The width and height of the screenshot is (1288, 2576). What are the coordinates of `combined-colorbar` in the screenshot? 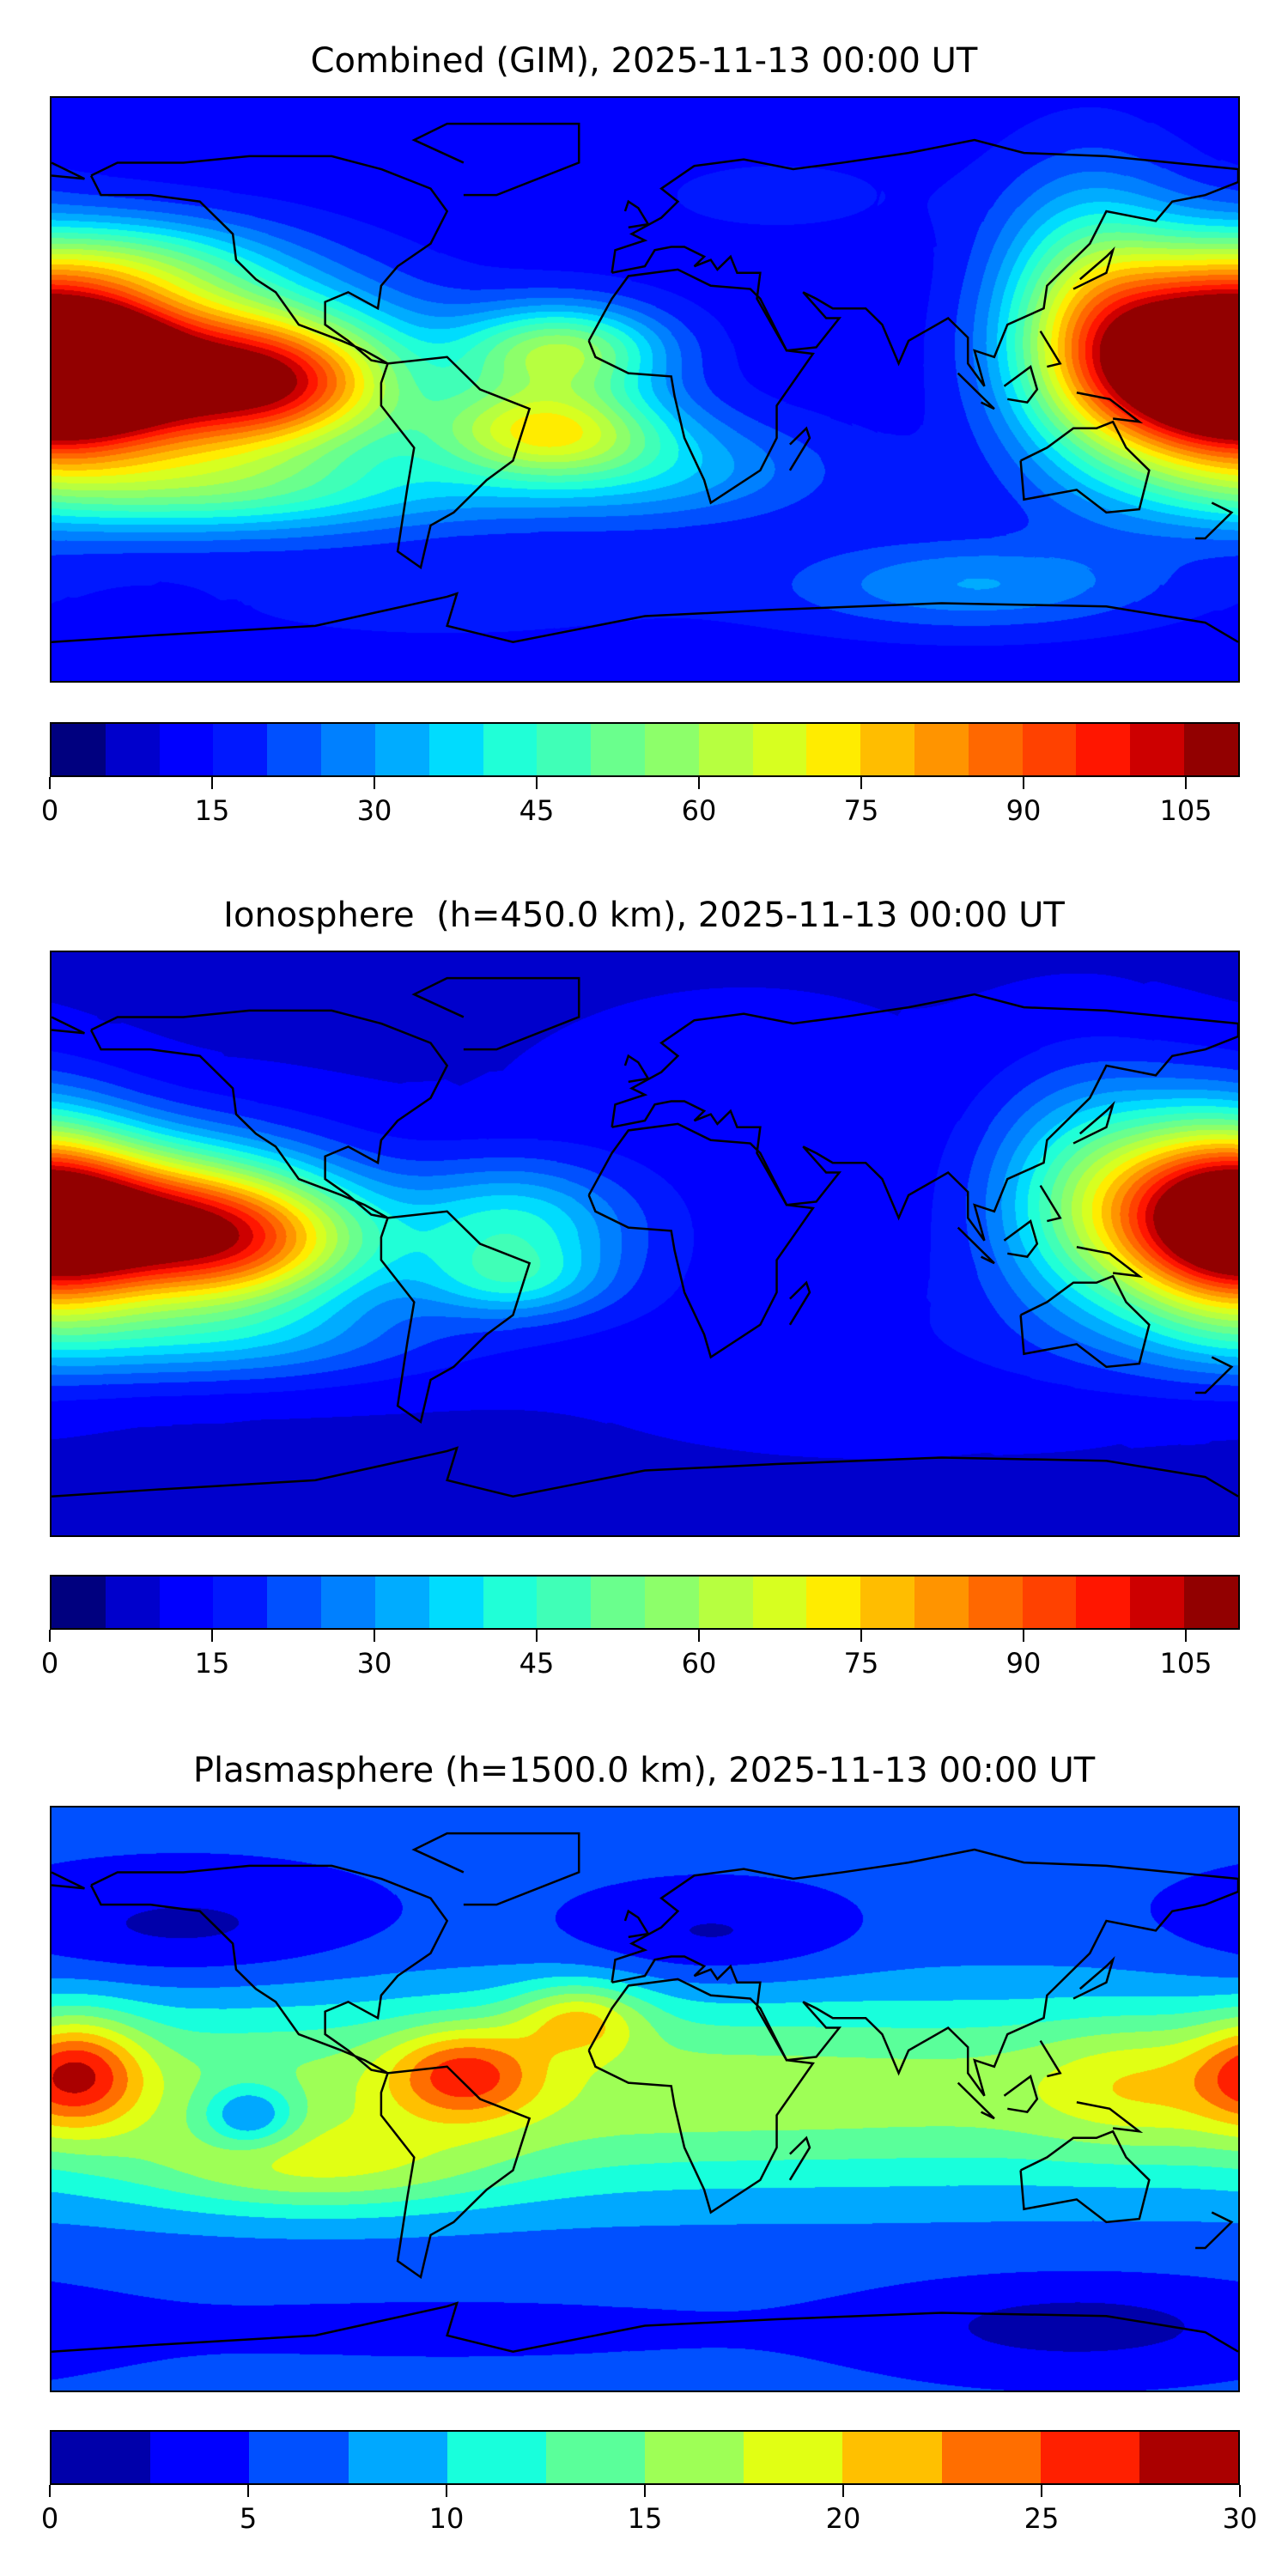 It's located at (645, 749).